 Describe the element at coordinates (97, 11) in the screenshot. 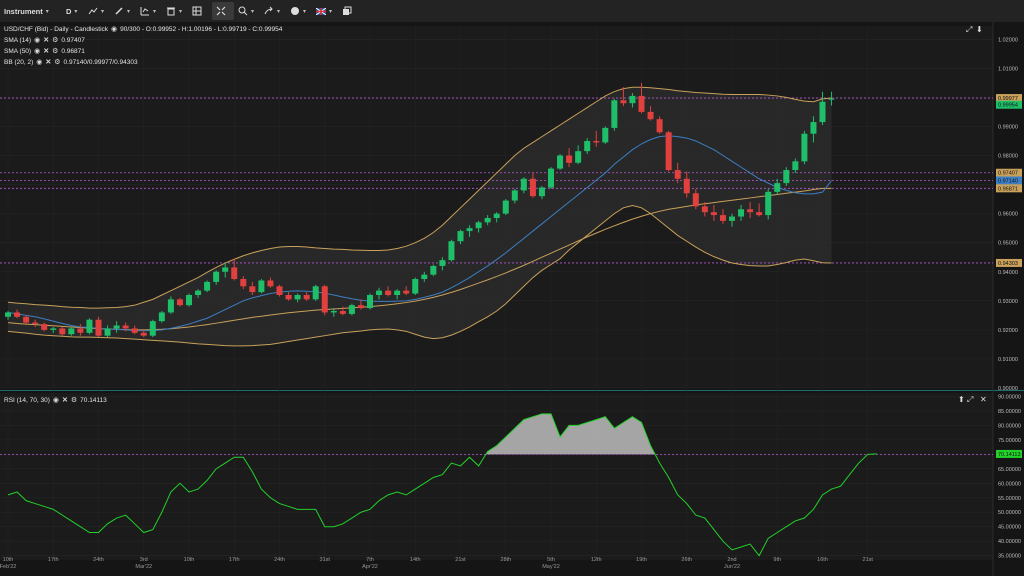

I see `chart-type-button: ▾` at that location.